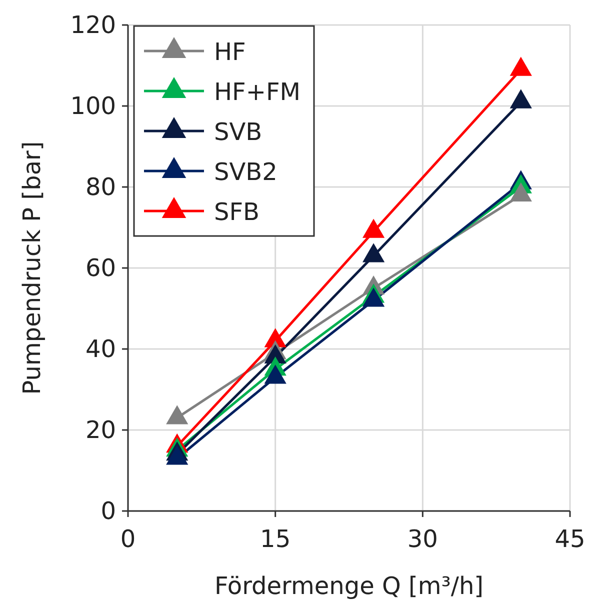 This screenshot has height=606, width=595. I want to click on x-tick-label: 15, so click(275, 539).